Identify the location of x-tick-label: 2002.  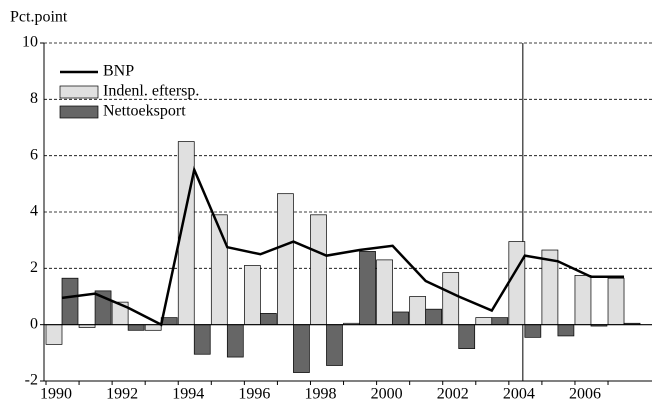
(453, 394).